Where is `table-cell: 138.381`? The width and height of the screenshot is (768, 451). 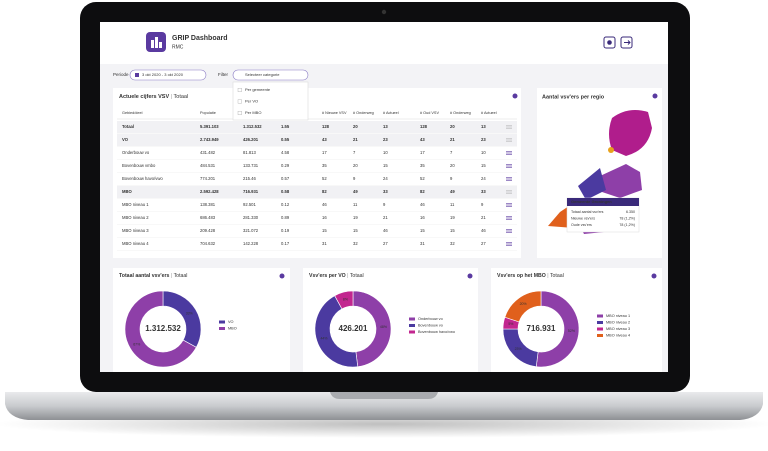 table-cell: 138.381 is located at coordinates (208, 204).